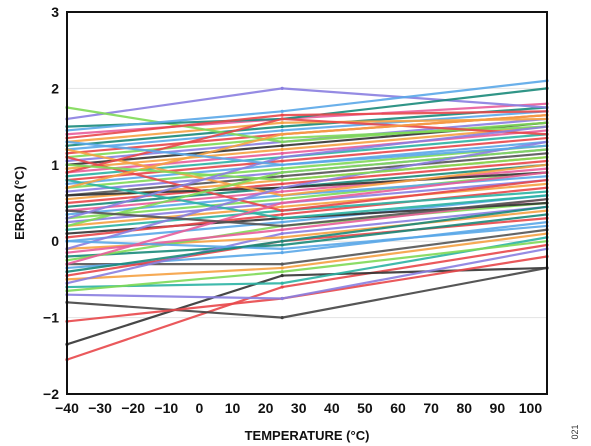 The image size is (591, 446). What do you see at coordinates (55, 241) in the screenshot?
I see `y-tick-label: 0` at bounding box center [55, 241].